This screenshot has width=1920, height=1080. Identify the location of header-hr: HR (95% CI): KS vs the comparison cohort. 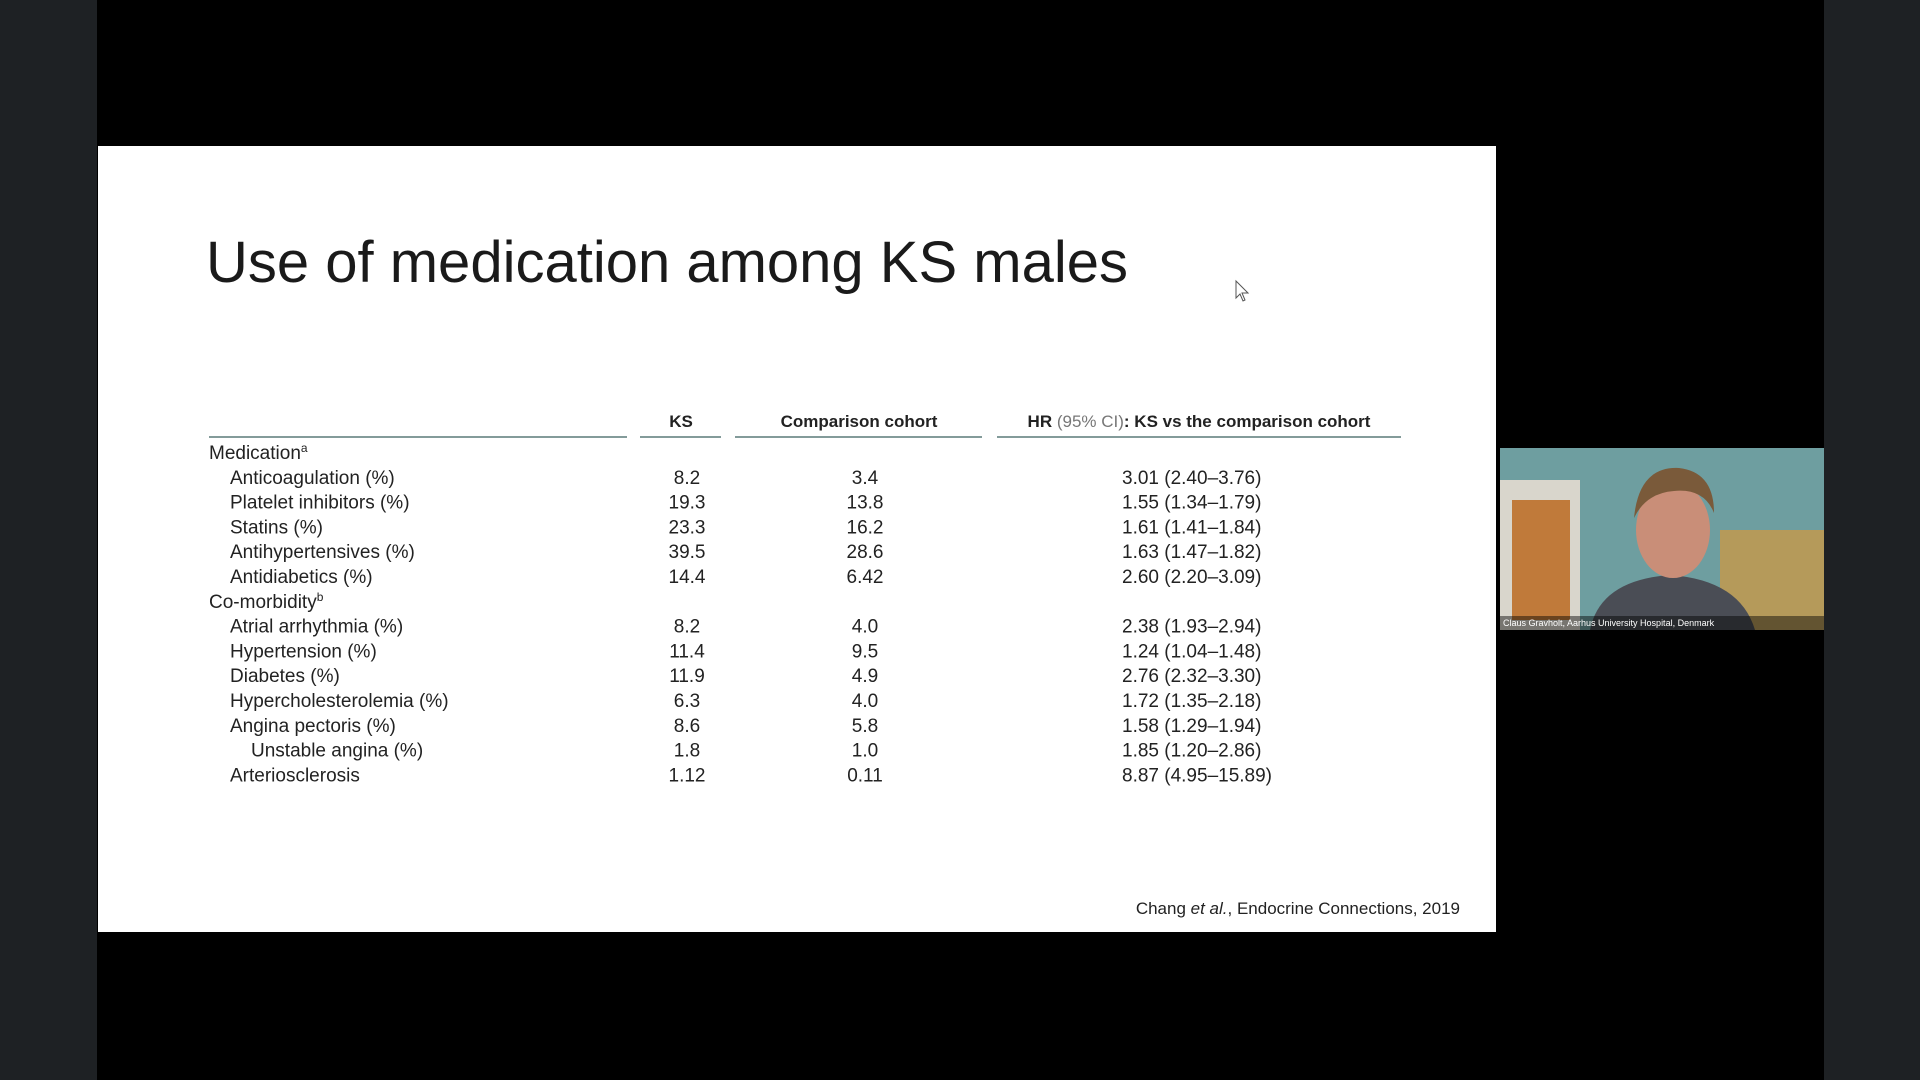
(1199, 421).